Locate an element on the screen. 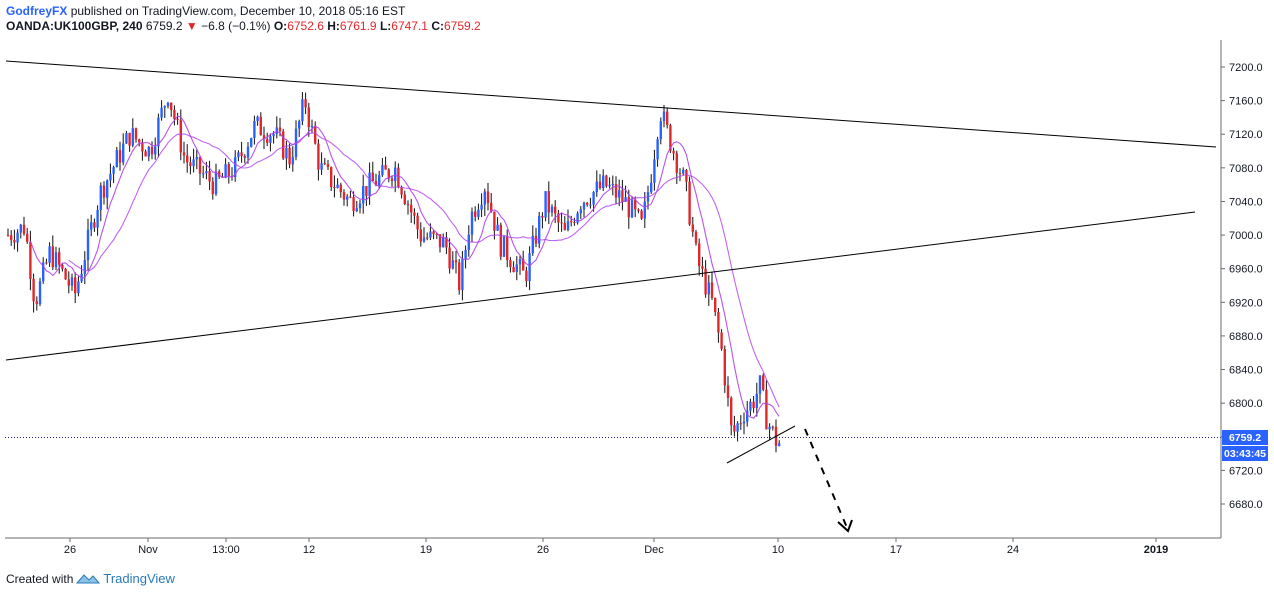 The height and width of the screenshot is (597, 1274). price-tick-label: 7120.0 is located at coordinates (1246, 135).